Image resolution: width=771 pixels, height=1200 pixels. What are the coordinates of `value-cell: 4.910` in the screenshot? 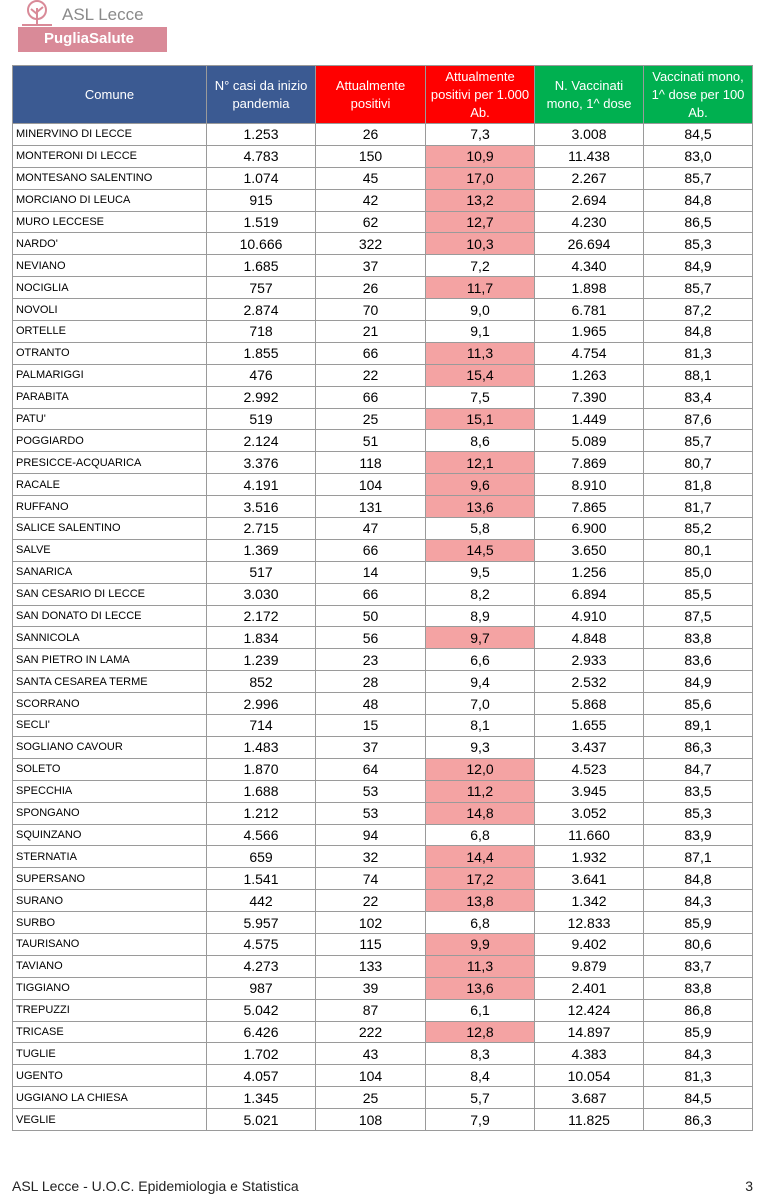 It's located at (589, 616).